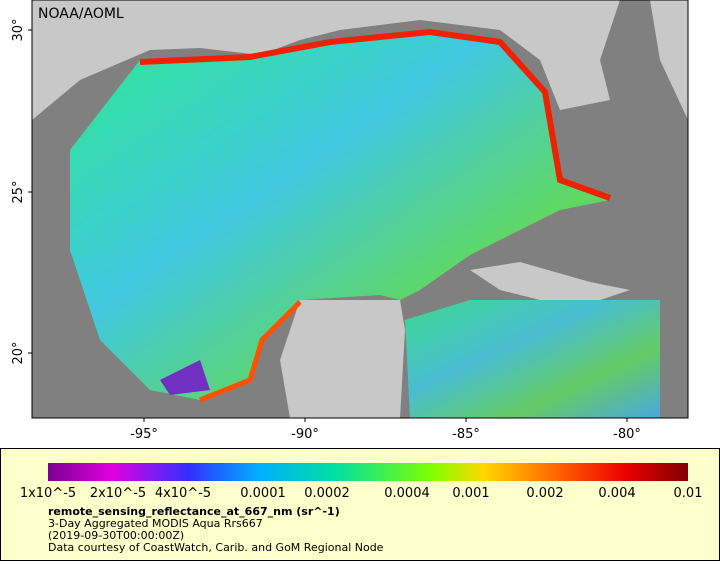  What do you see at coordinates (532, 359) in the screenshot?
I see `caribbean-data` at bounding box center [532, 359].